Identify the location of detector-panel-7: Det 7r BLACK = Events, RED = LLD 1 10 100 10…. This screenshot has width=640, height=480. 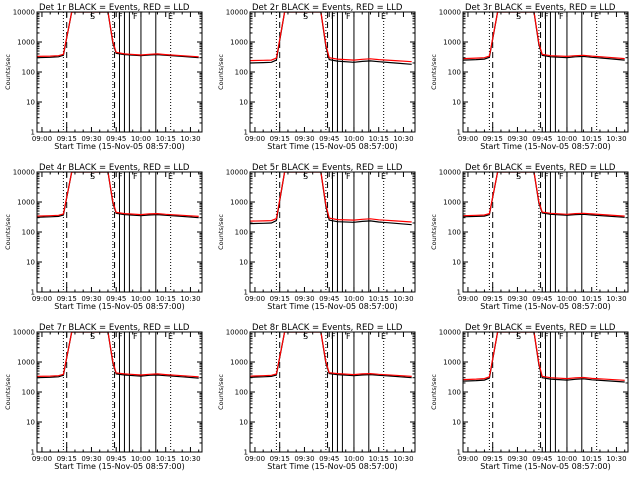
(103, 397).